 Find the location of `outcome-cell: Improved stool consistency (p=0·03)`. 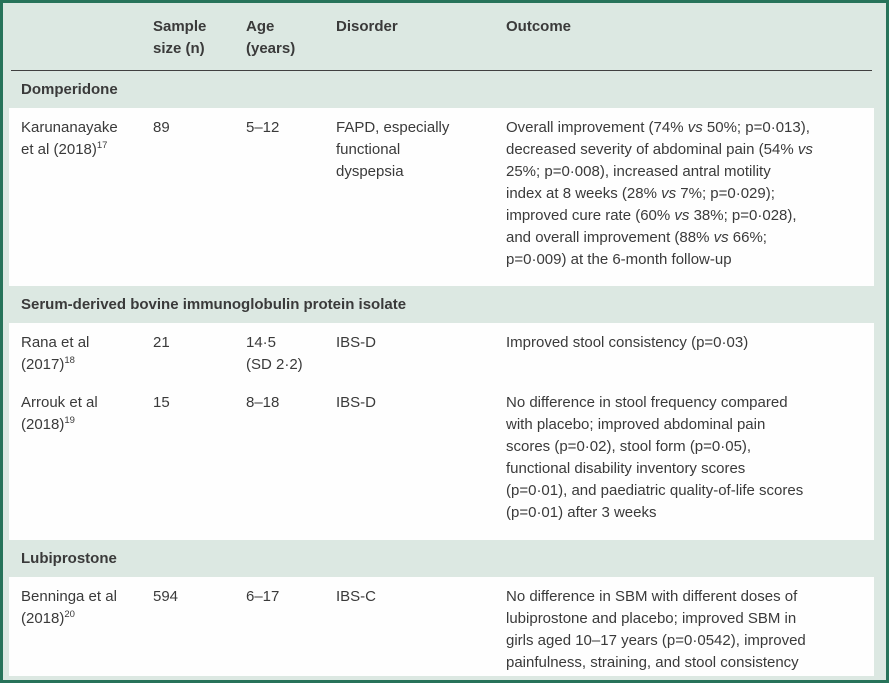

outcome-cell: Improved stool consistency (p=0·03) is located at coordinates (627, 342).